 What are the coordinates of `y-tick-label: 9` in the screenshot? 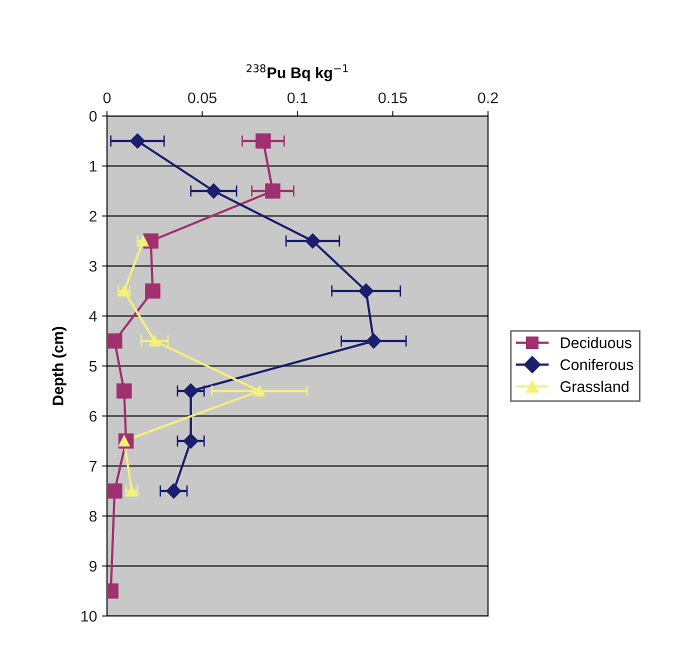 It's located at (93, 566).